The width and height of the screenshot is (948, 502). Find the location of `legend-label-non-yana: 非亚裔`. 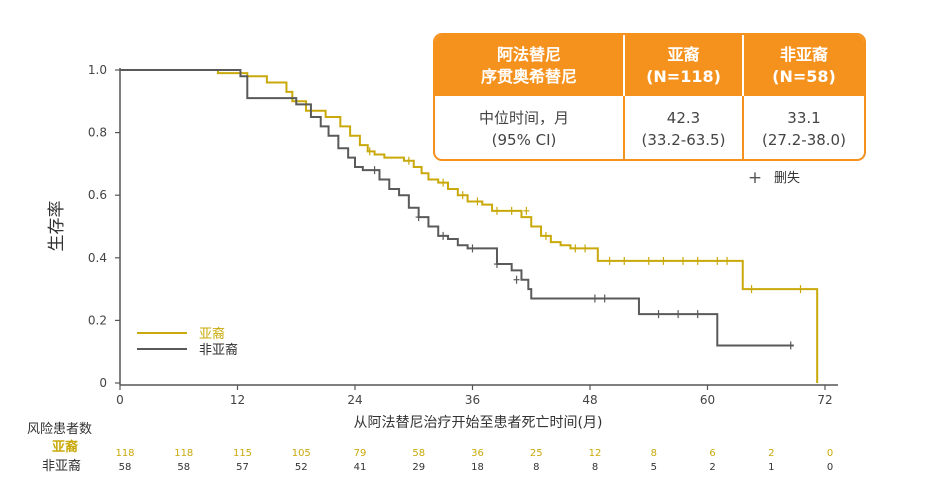

legend-label-non-yana: 非亚裔 is located at coordinates (218, 350).